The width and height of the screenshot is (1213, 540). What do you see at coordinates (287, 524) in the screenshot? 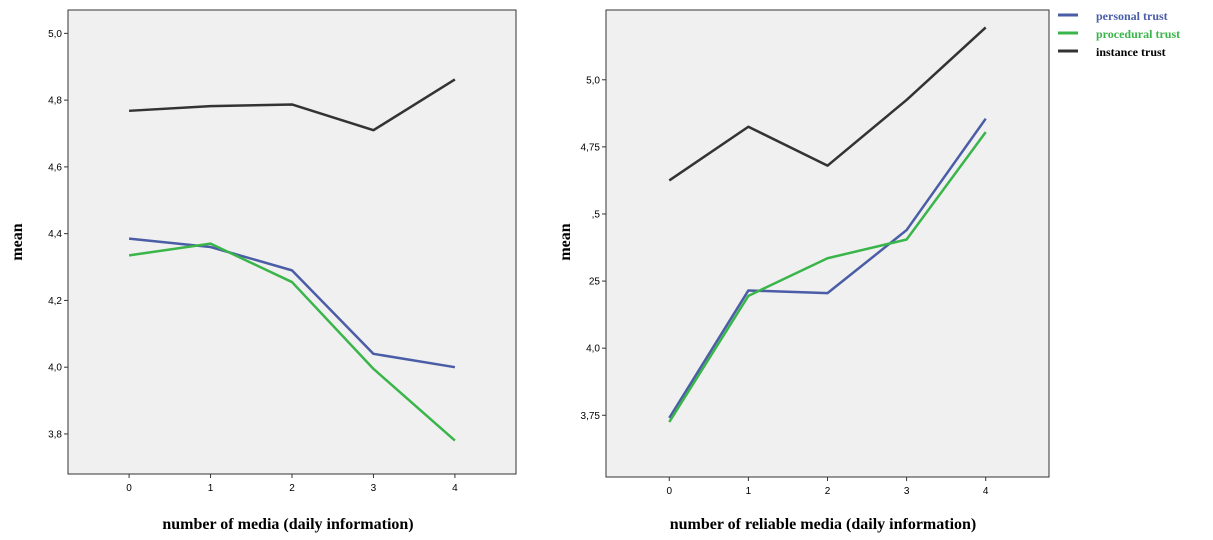
I see `x-axis-title: number of media (daily information)` at bounding box center [287, 524].